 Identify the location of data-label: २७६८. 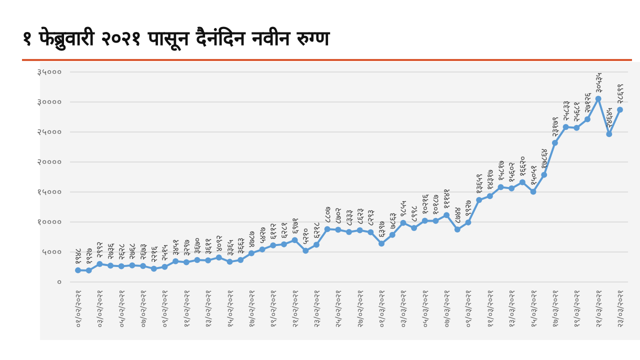
(133, 251).